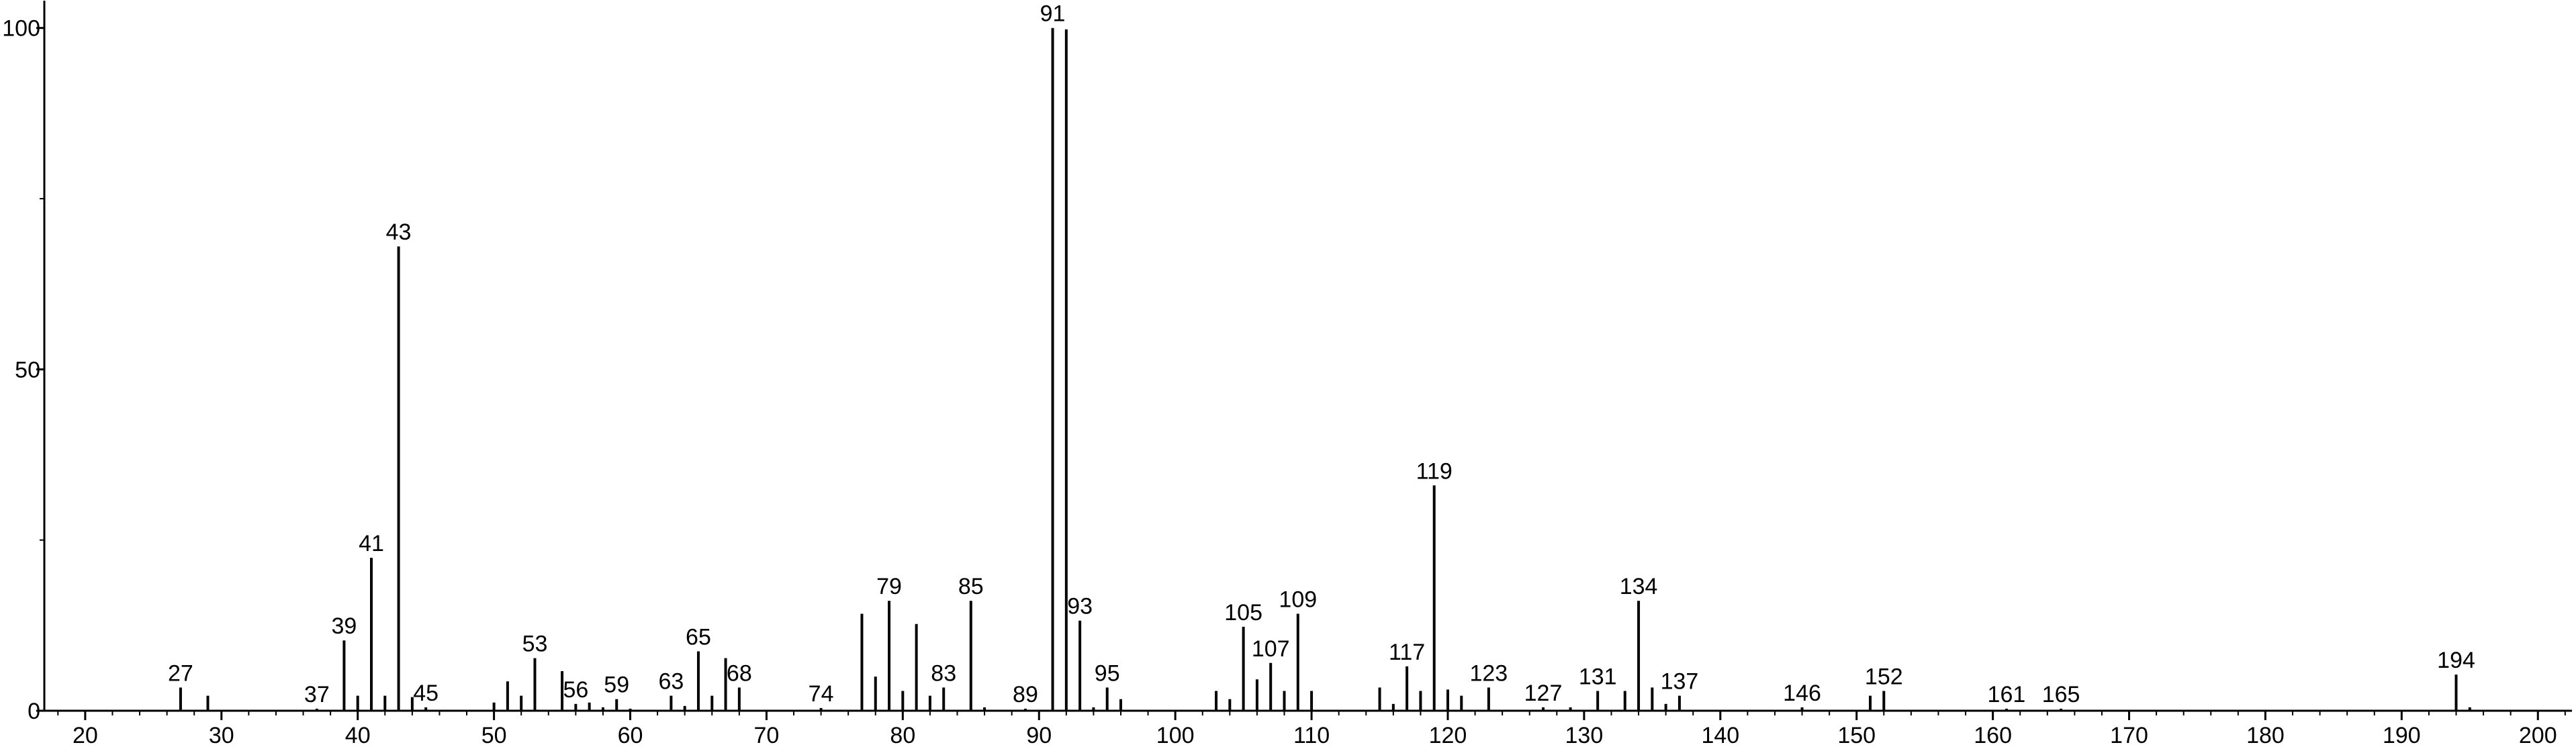 This screenshot has height=749, width=2576. What do you see at coordinates (1311, 736) in the screenshot?
I see `x-tick-label: 110` at bounding box center [1311, 736].